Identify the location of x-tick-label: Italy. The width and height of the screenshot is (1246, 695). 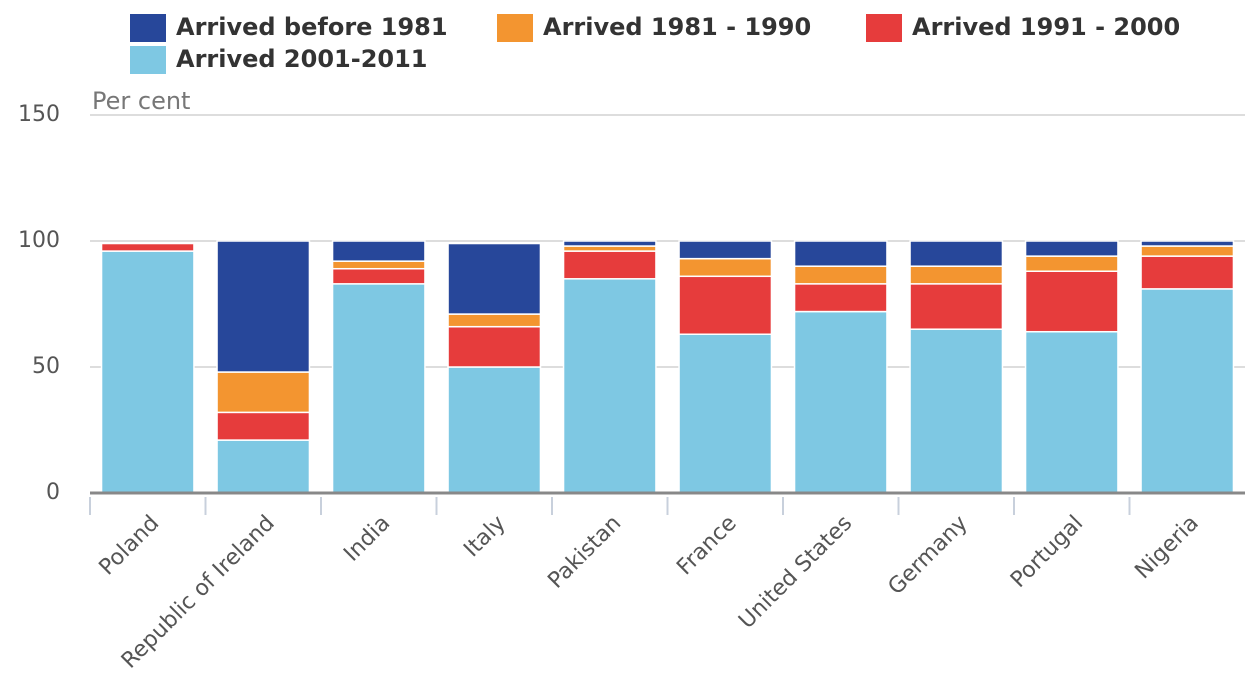
(484, 536).